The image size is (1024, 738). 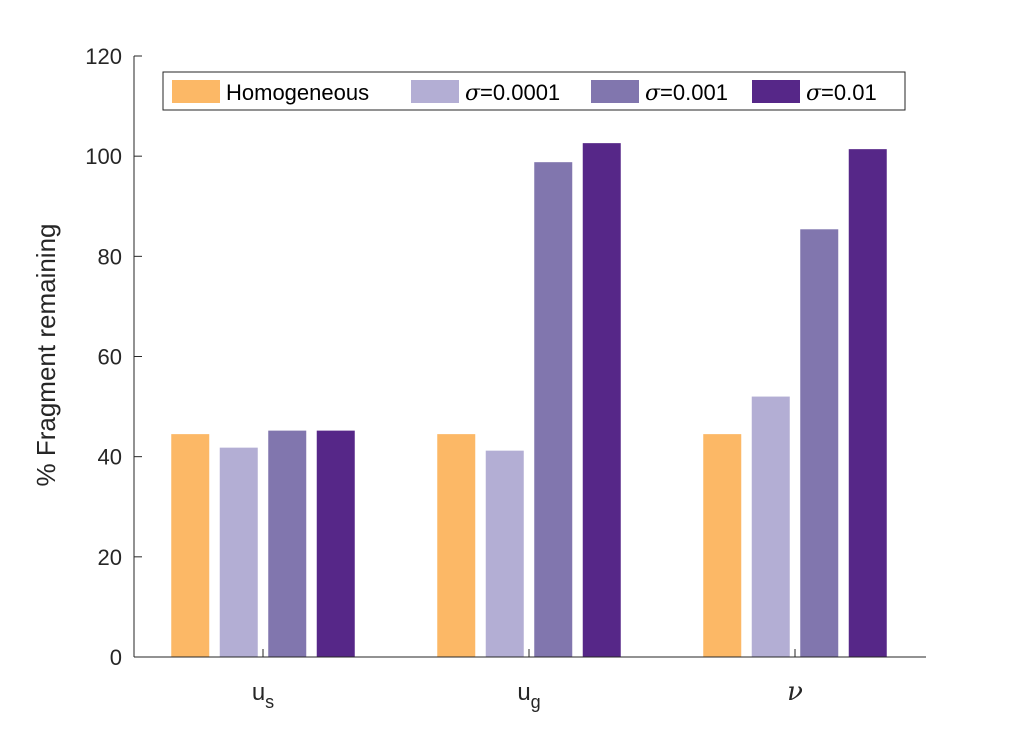 I want to click on bar-series0-cat2, so click(x=722, y=545).